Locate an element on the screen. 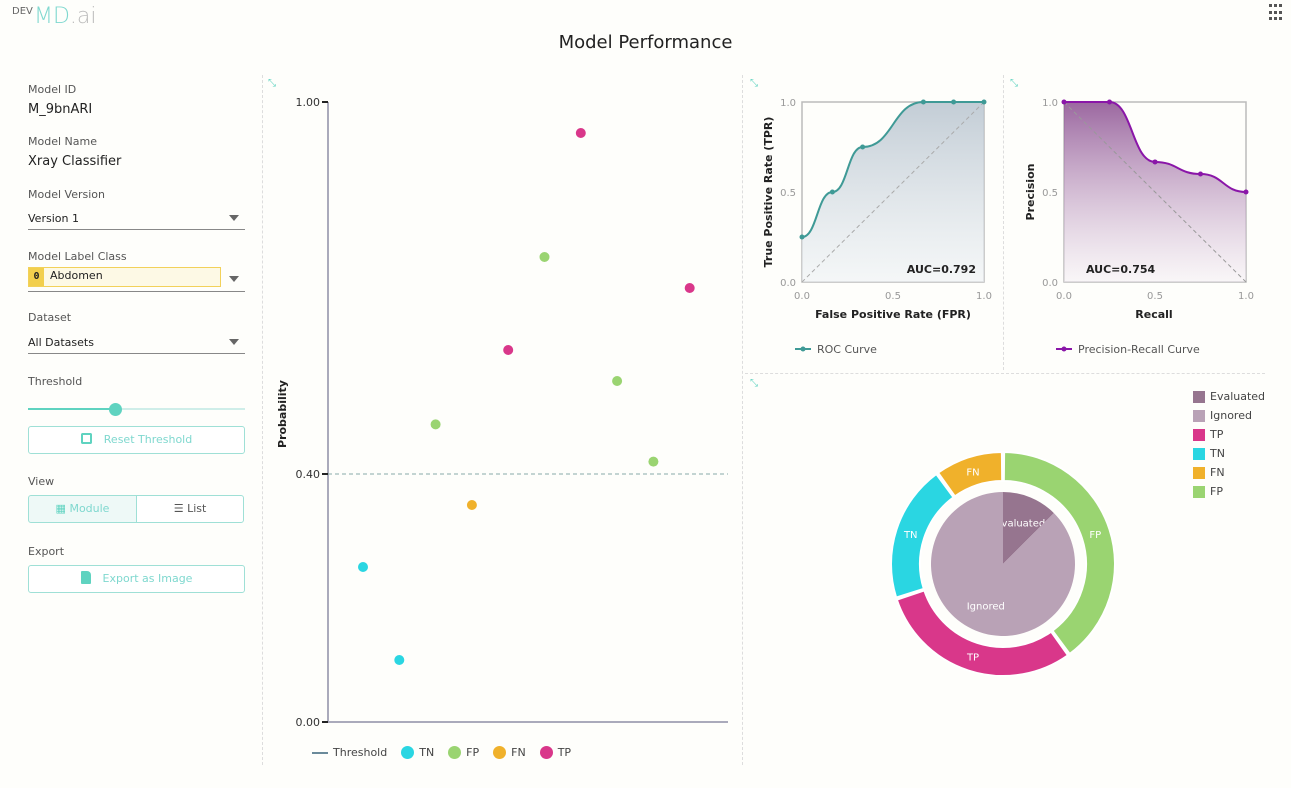 The image size is (1291, 788). scatter-ylabel: Probability is located at coordinates (282, 414).